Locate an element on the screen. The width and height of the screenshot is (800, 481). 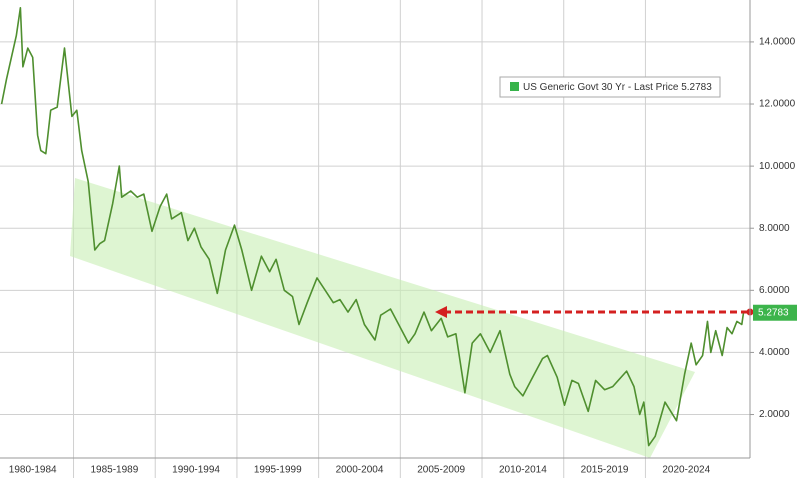
x-tick-label: 1985-1989 is located at coordinates (114, 470).